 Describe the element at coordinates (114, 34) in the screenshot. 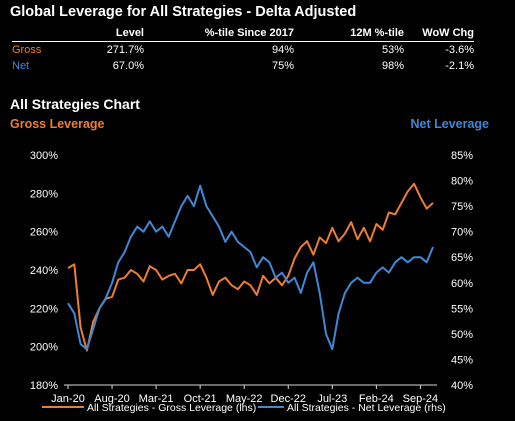

I see `stats-header-level: Level` at that location.